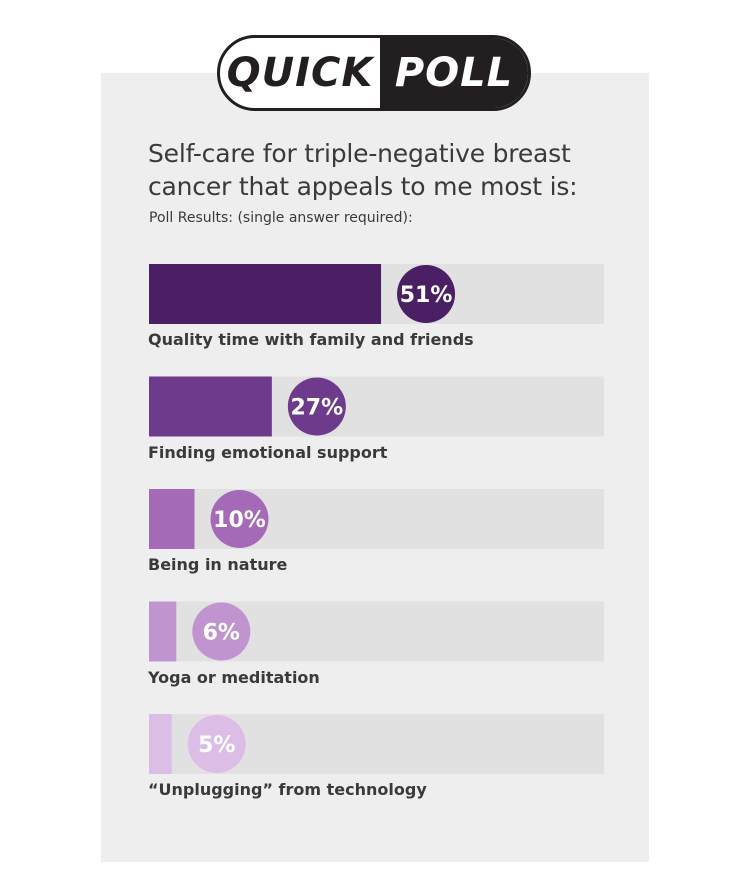  What do you see at coordinates (281, 218) in the screenshot?
I see `poll-subtitle: Poll Results: (single answer required):` at bounding box center [281, 218].